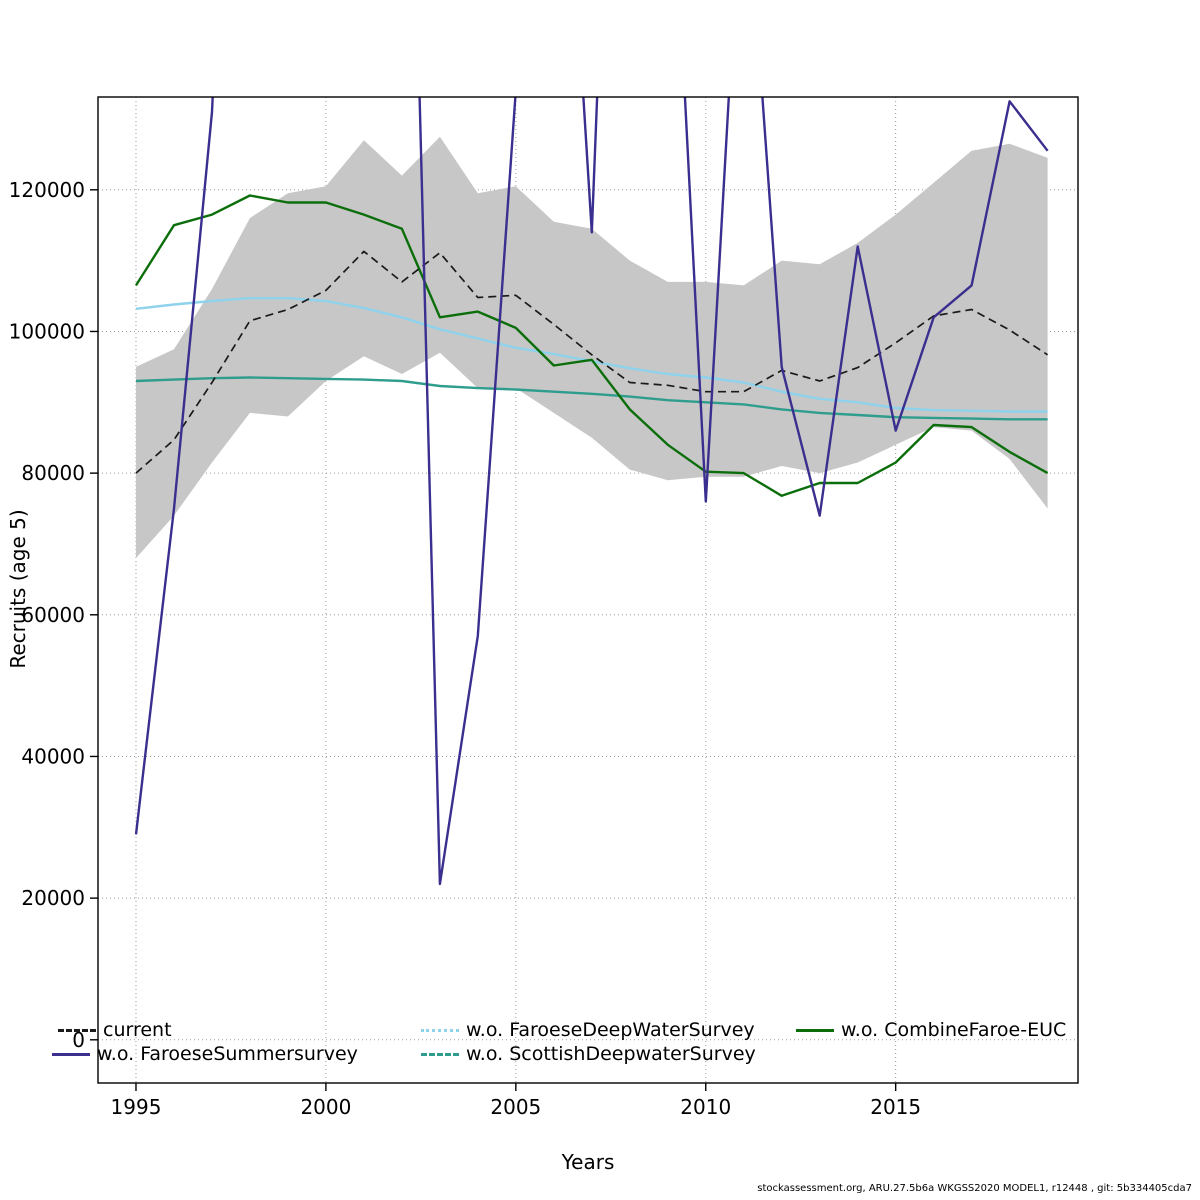  Describe the element at coordinates (325, 1107) in the screenshot. I see `svg-text: 2000` at that location.